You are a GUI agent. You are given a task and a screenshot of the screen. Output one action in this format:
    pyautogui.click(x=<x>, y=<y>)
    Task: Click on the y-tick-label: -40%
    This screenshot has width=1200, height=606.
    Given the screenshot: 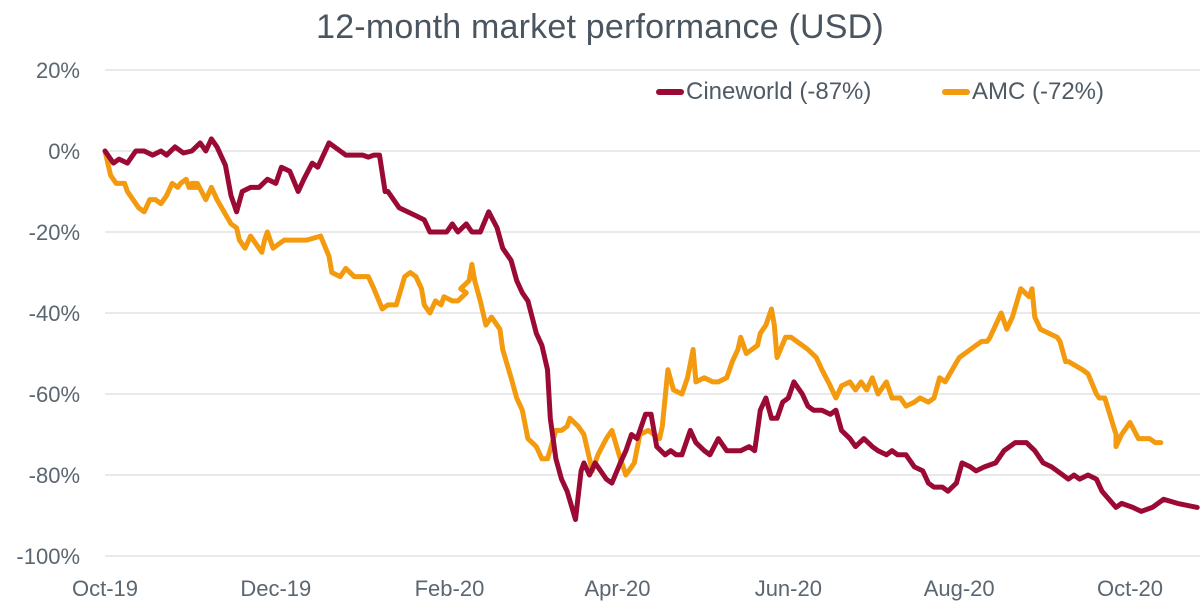 What is the action you would take?
    pyautogui.click(x=54, y=313)
    